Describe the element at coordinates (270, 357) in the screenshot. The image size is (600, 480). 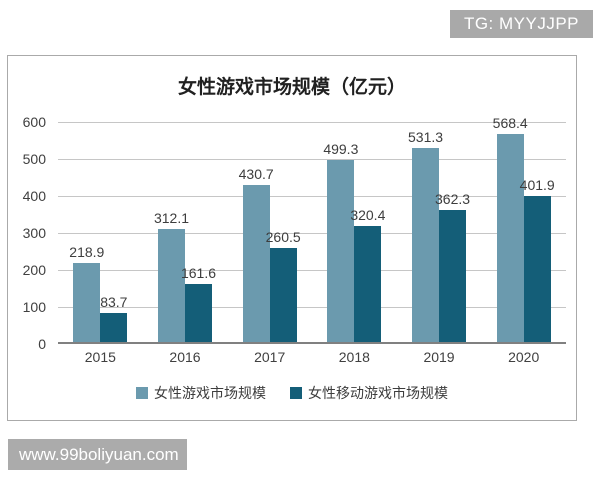
I see `x-tick-label: 2017` at that location.